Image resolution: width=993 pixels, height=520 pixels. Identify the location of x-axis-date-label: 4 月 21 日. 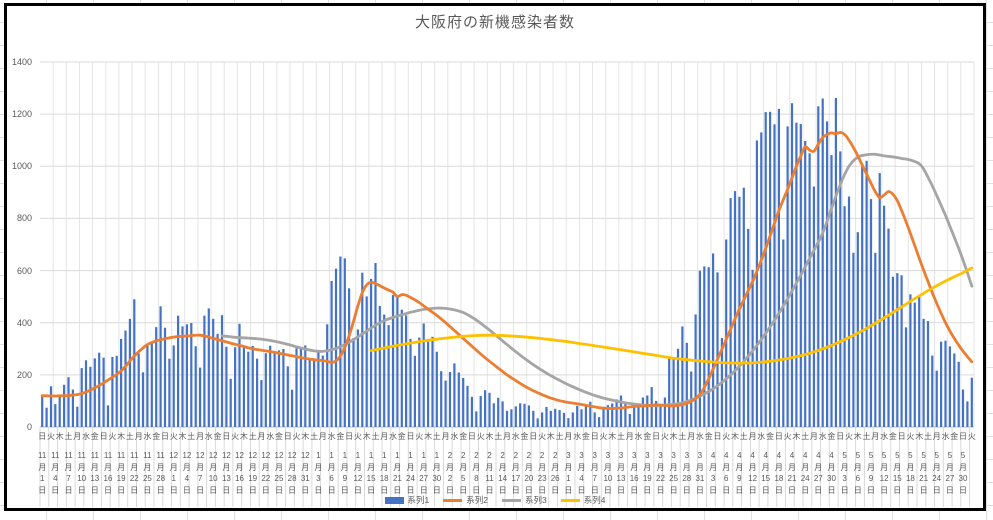
(792, 473).